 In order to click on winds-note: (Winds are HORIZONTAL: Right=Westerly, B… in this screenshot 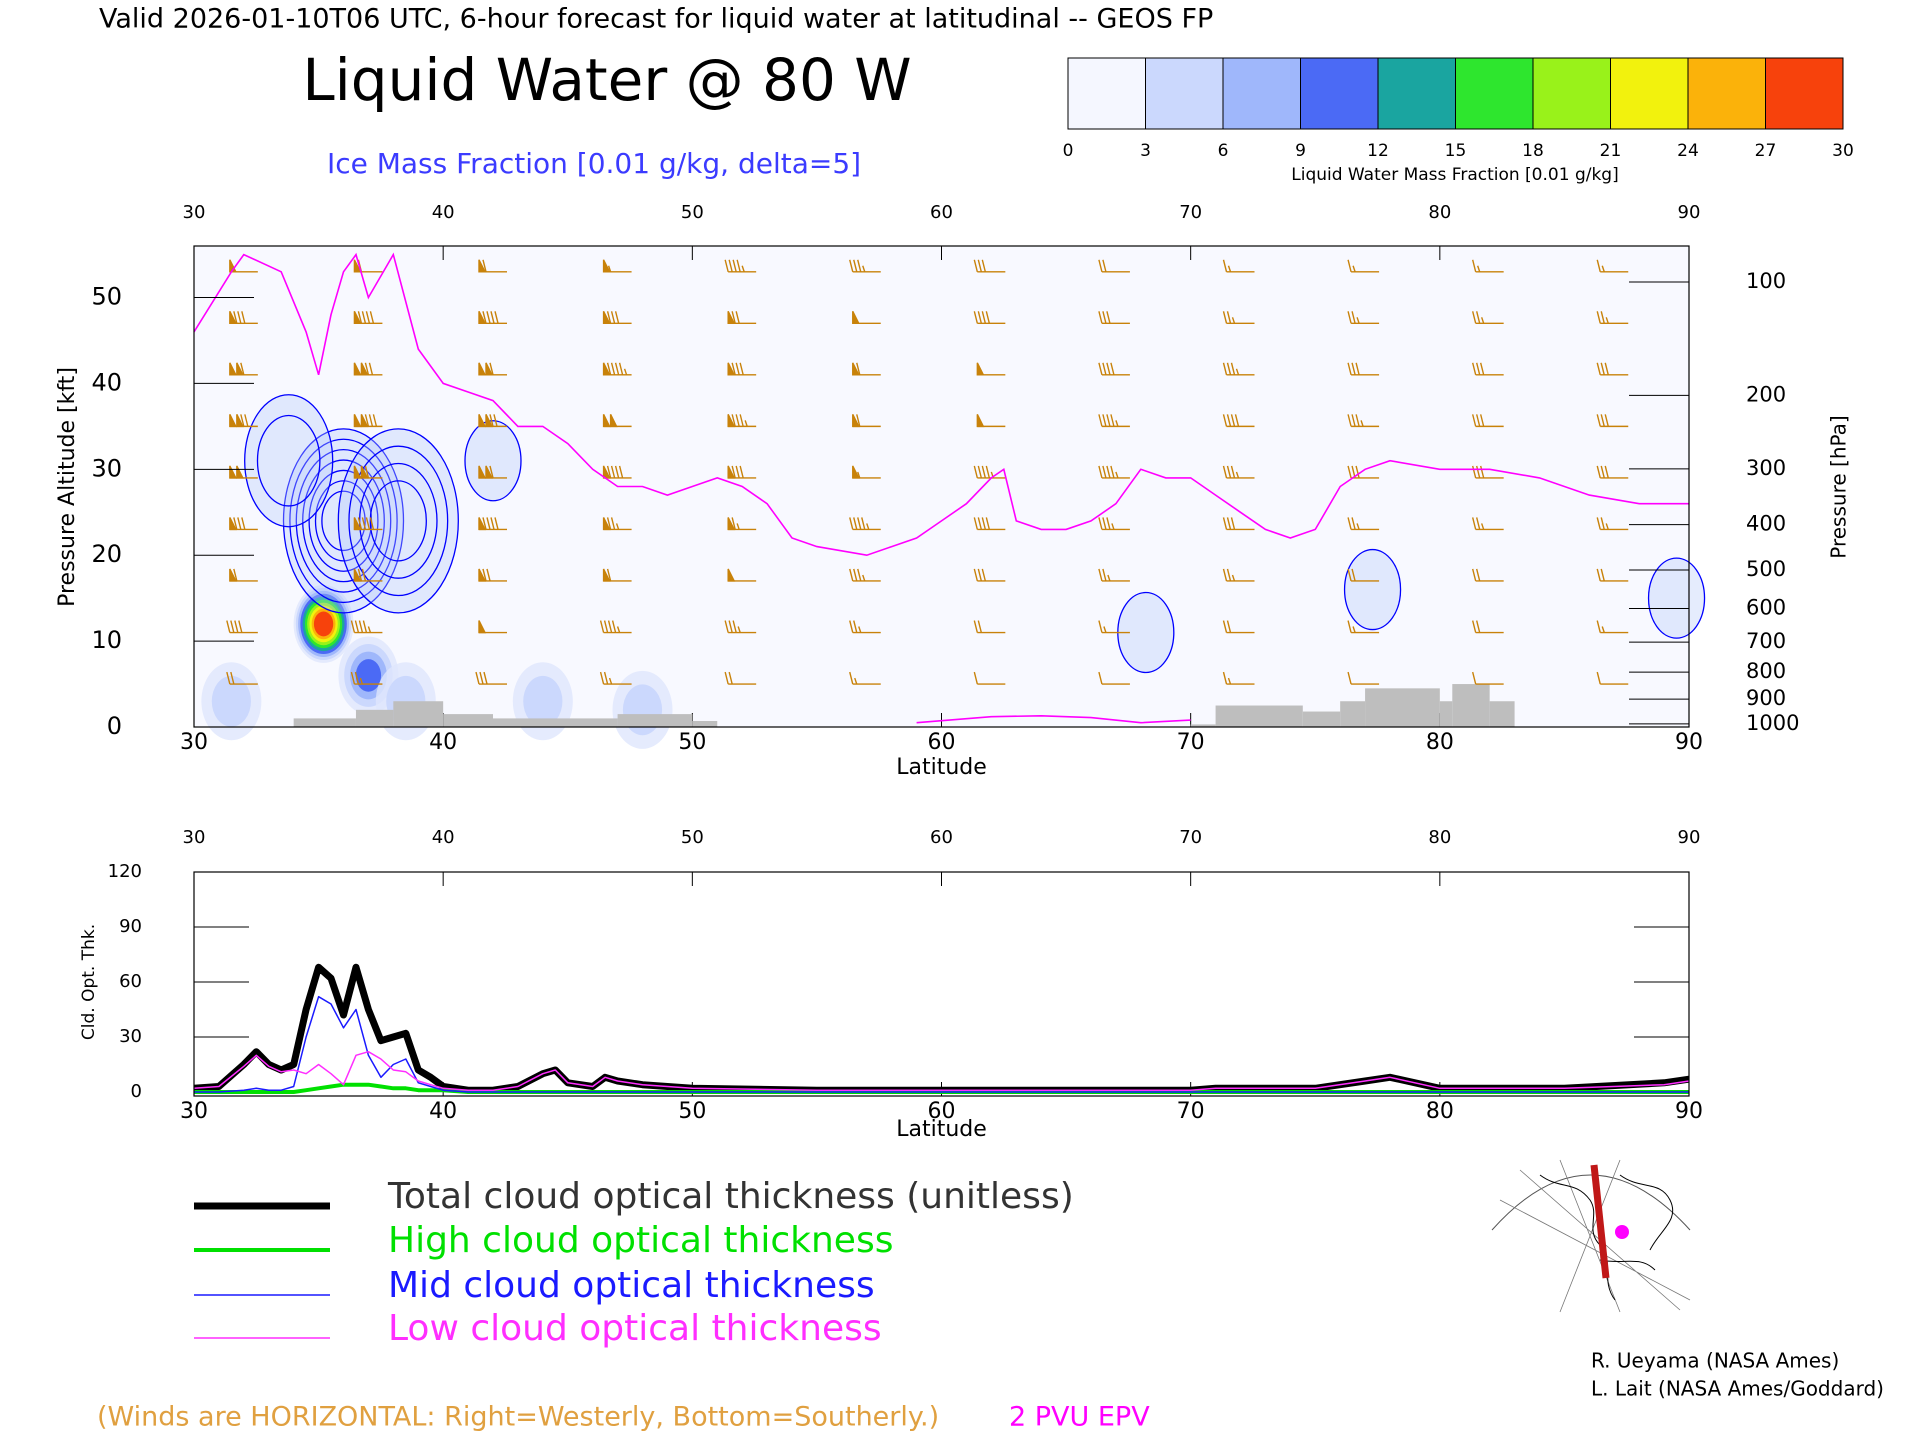, I will do `click(518, 1417)`.